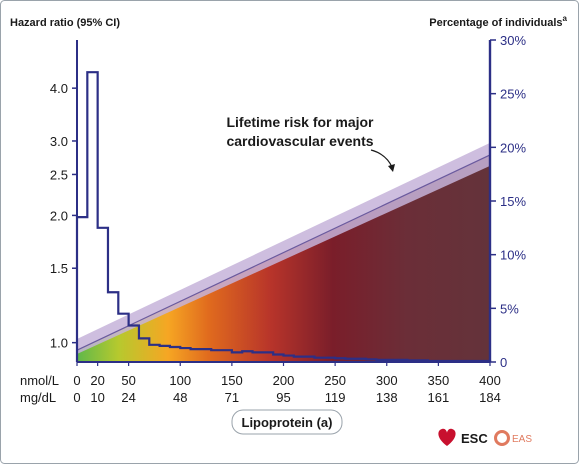 The image size is (579, 469). Describe the element at coordinates (232, 380) in the screenshot. I see `x-tick-label-nmol: 150` at that location.